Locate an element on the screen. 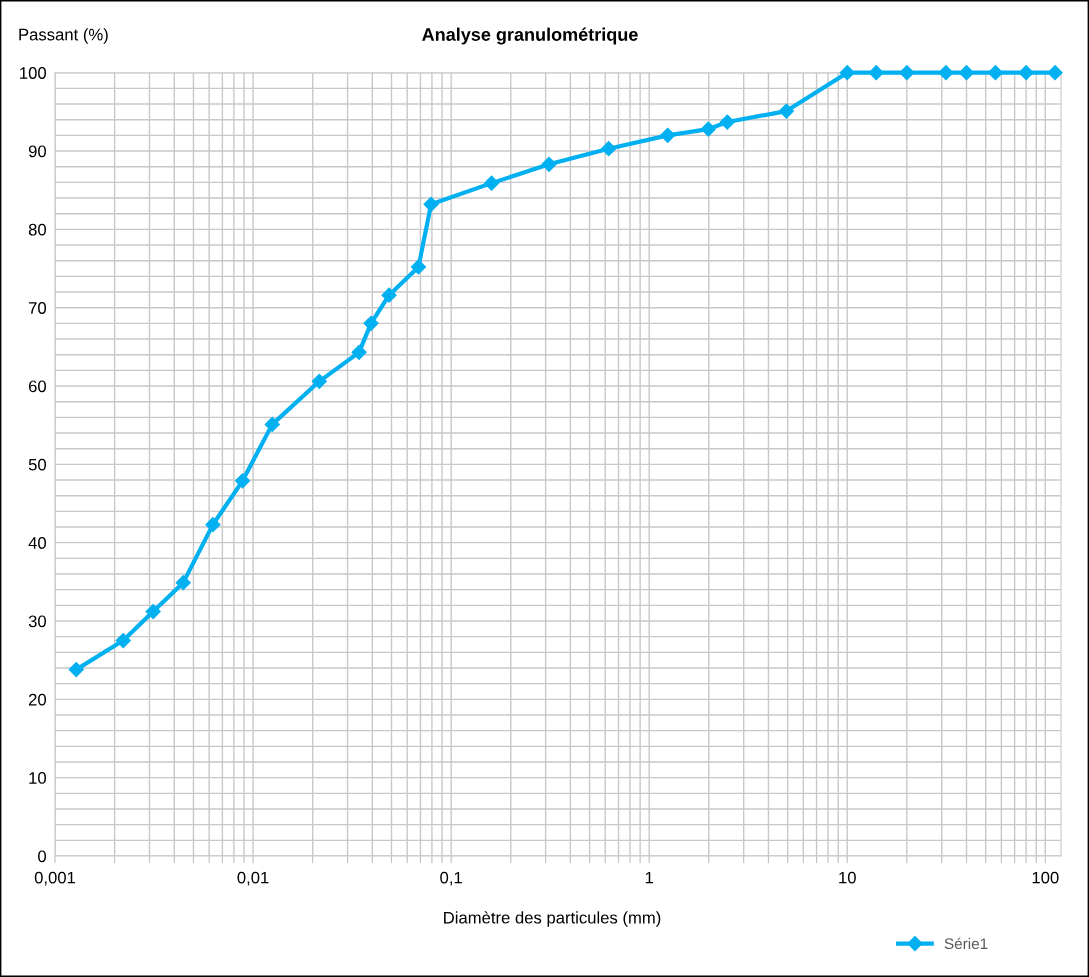  x-tick-label: 10 is located at coordinates (847, 877).